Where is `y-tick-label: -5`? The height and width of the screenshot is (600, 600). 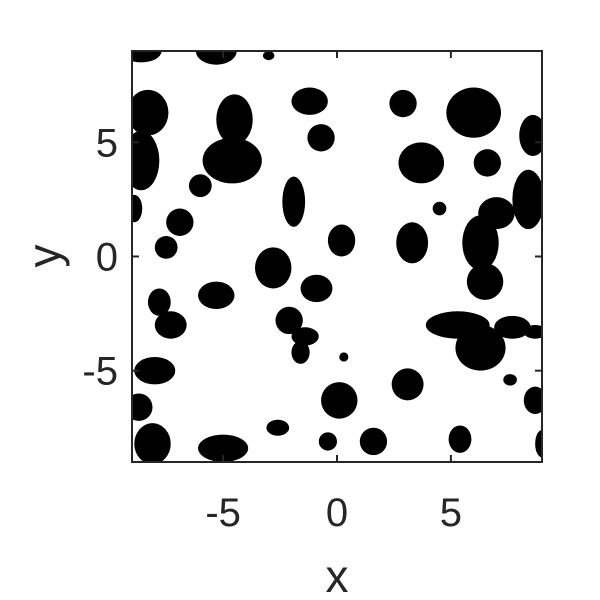 y-tick-label: -5 is located at coordinates (100, 372).